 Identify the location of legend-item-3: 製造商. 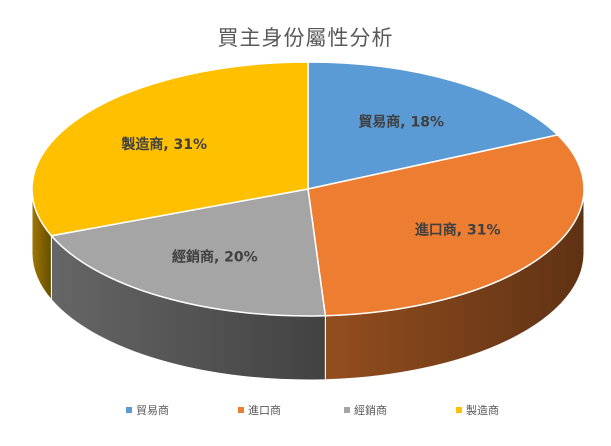
(477, 410).